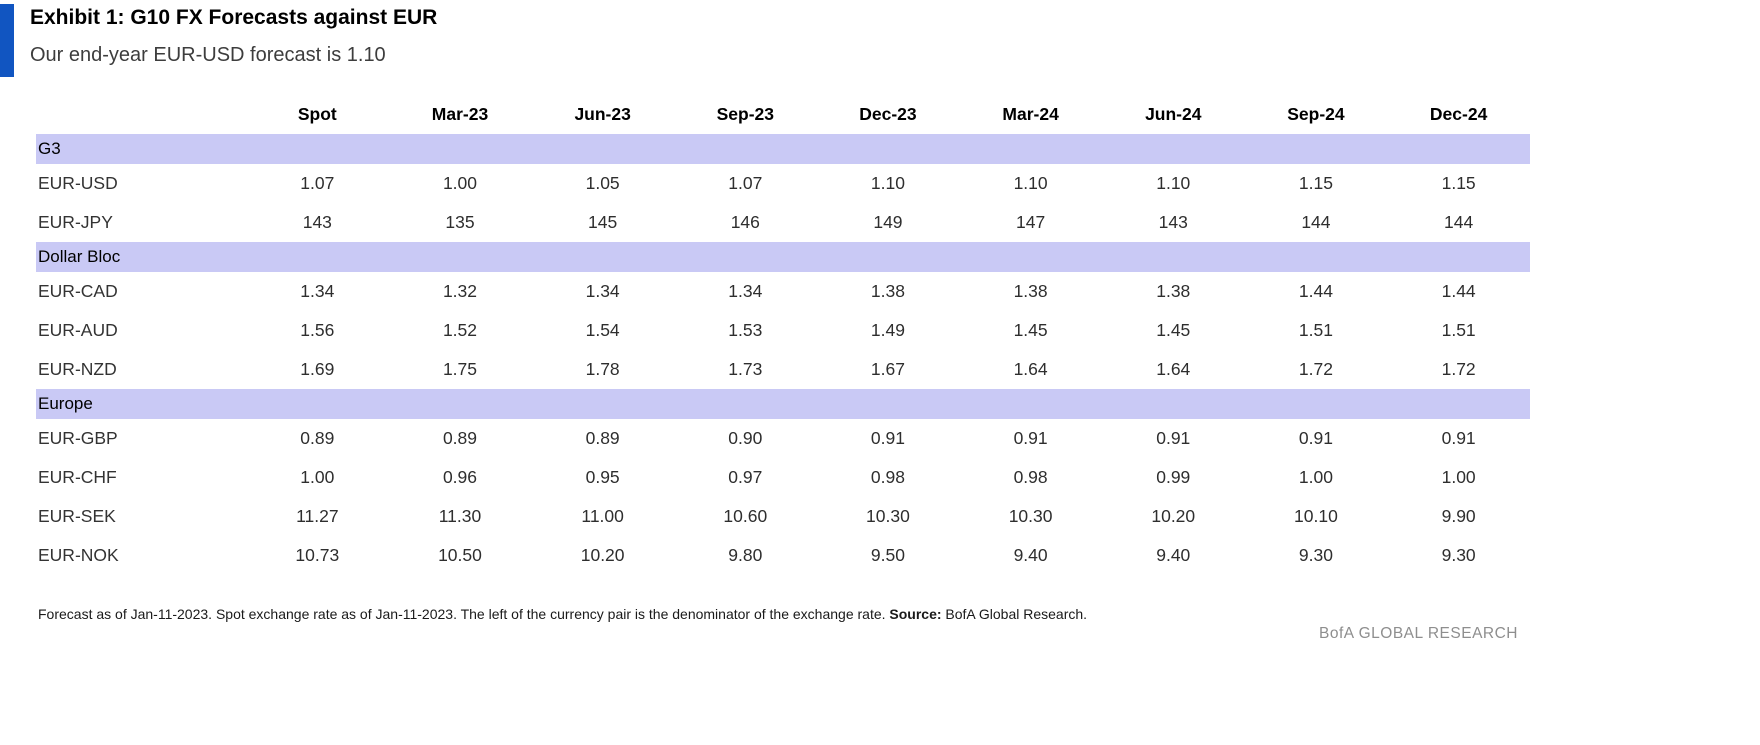  What do you see at coordinates (141, 516) in the screenshot?
I see `currency-pair-label: EUR-SEK` at bounding box center [141, 516].